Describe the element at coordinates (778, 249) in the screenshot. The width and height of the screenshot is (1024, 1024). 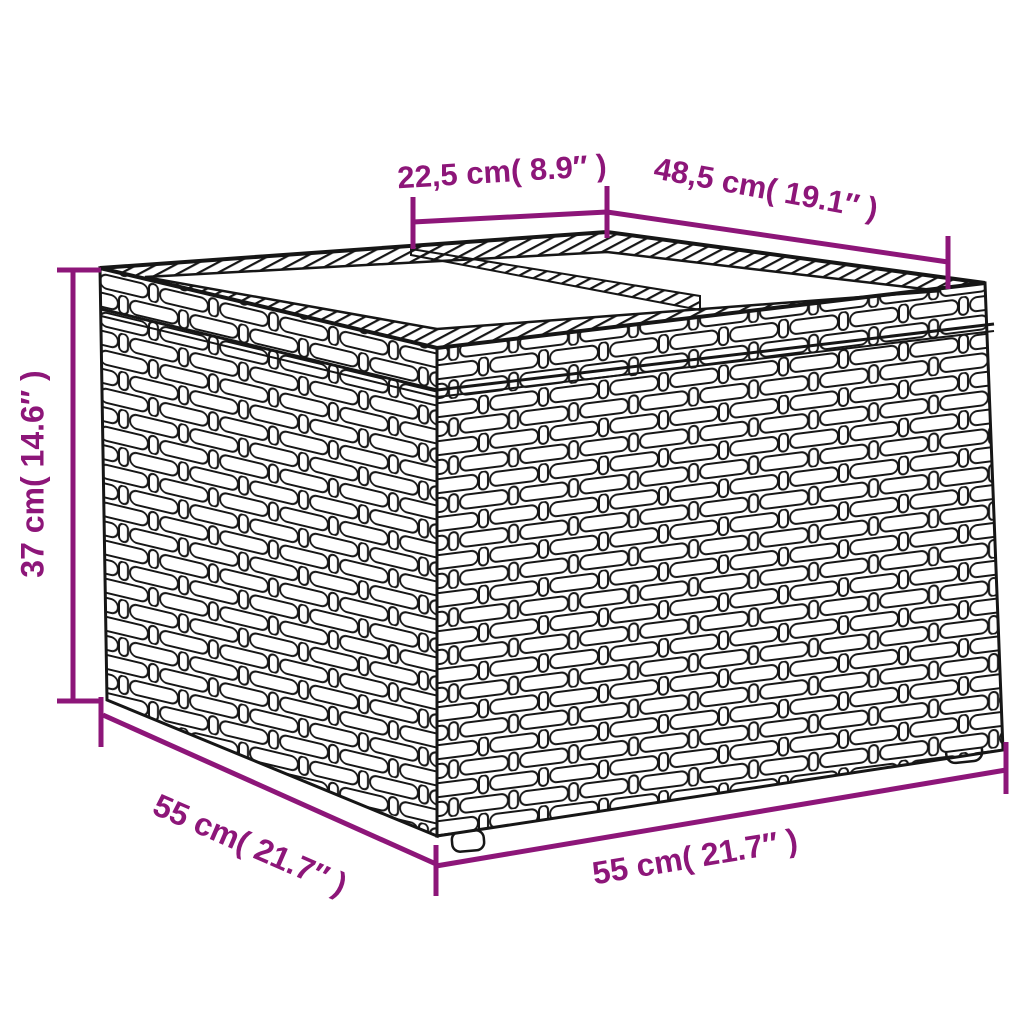
I see `dimension-line-top-depth` at that location.